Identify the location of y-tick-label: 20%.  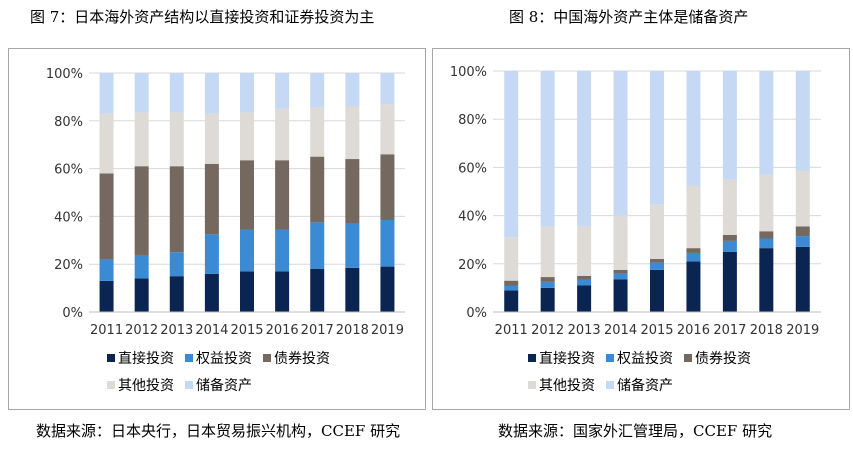
(472, 265).